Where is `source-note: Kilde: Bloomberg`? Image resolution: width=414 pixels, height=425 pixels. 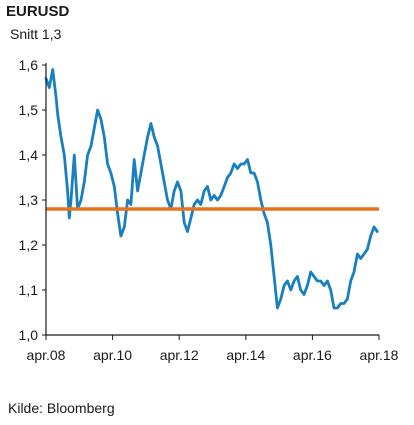
source-note: Kilde: Bloomberg is located at coordinates (61, 408).